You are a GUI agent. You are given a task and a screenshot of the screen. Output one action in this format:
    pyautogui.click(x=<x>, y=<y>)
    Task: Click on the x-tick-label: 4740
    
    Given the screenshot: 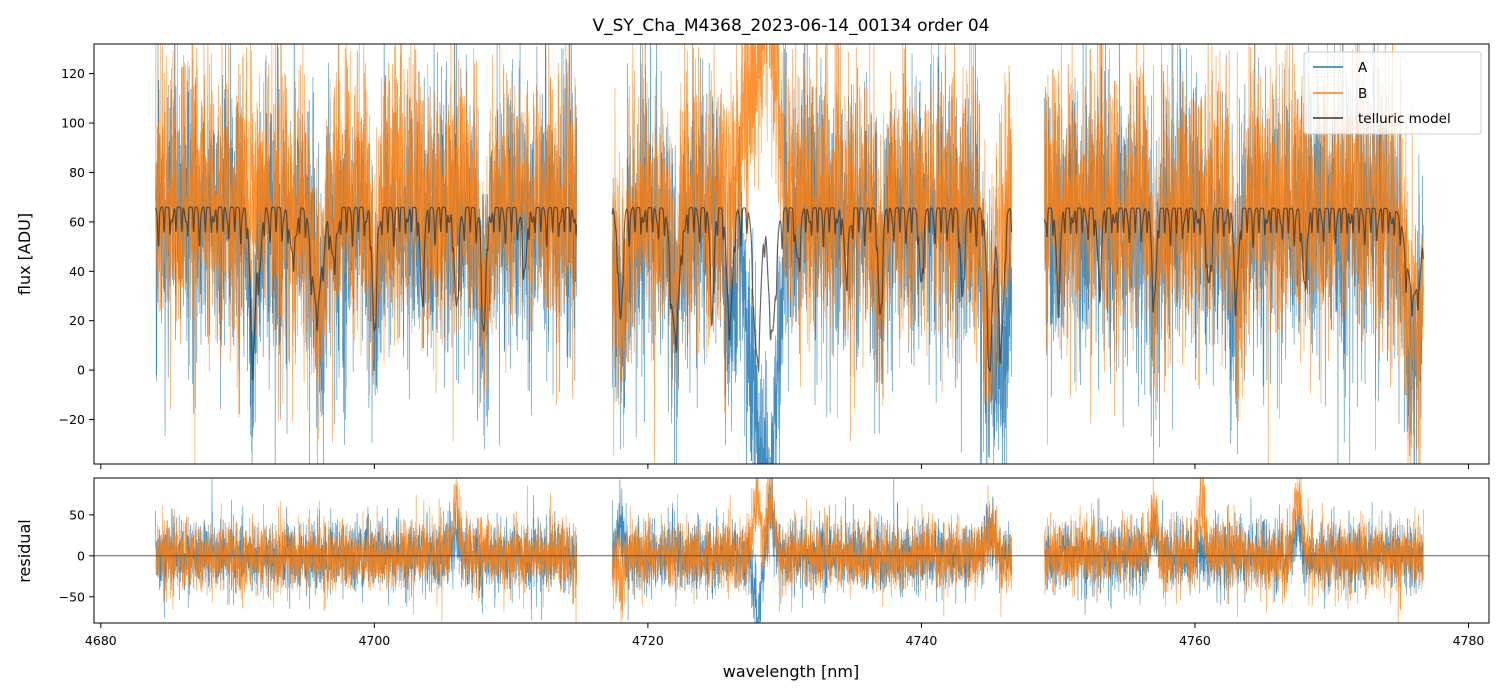 What is the action you would take?
    pyautogui.click(x=922, y=640)
    